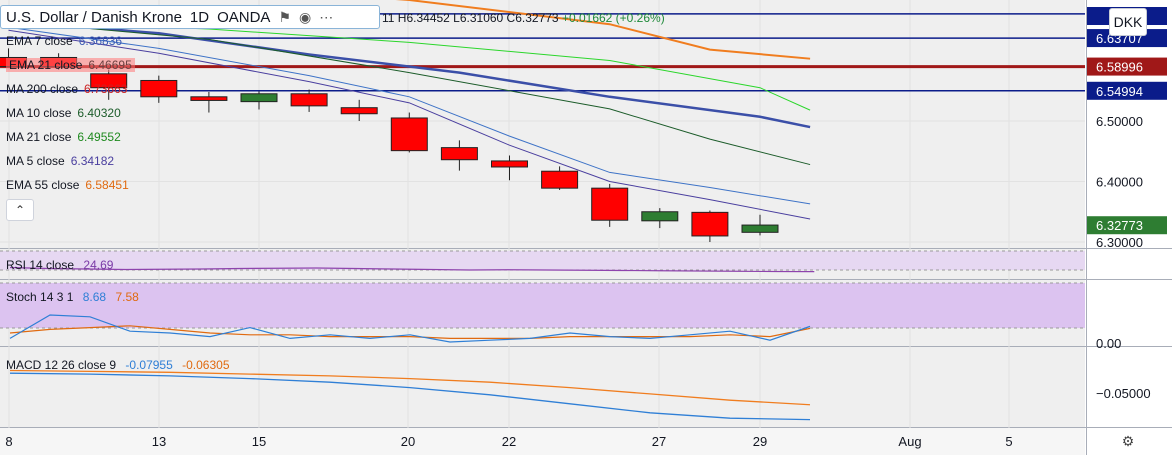  What do you see at coordinates (305, 16) in the screenshot?
I see `eye-icon: ◉` at bounding box center [305, 16].